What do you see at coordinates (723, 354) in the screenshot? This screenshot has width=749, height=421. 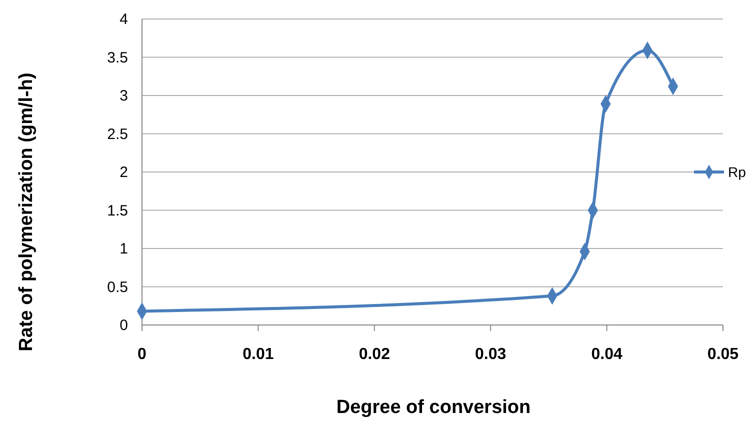 I see `x-tick-label: 0.05` at bounding box center [723, 354].